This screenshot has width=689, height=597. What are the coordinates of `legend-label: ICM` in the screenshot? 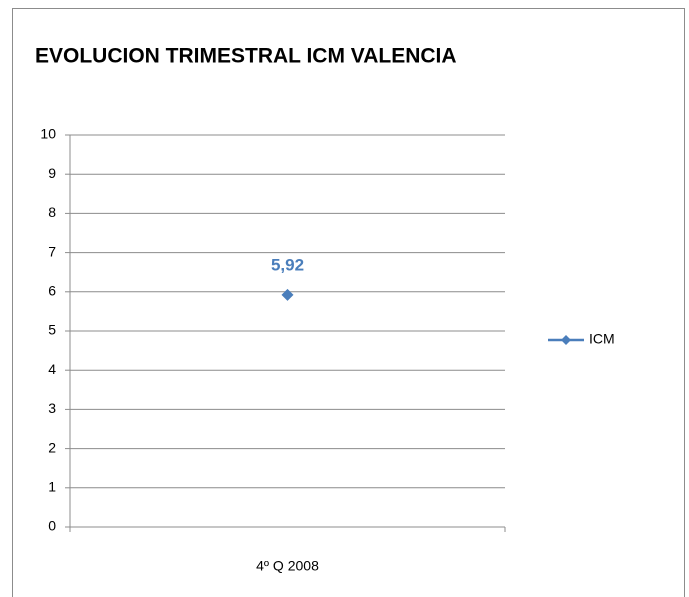 It's located at (602, 339).